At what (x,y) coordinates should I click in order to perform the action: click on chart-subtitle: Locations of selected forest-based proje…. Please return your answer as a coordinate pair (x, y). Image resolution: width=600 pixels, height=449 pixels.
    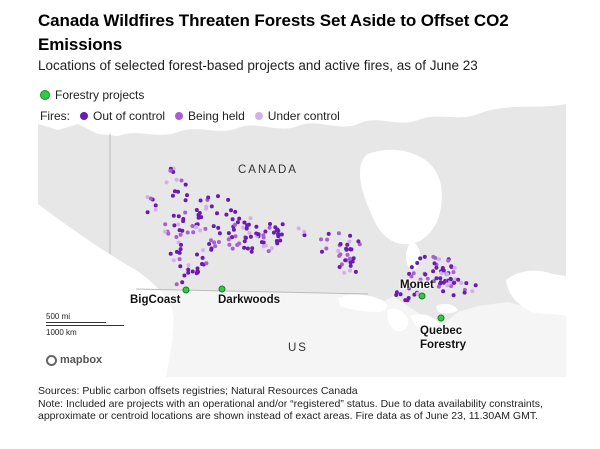
    Looking at the image, I should click on (258, 65).